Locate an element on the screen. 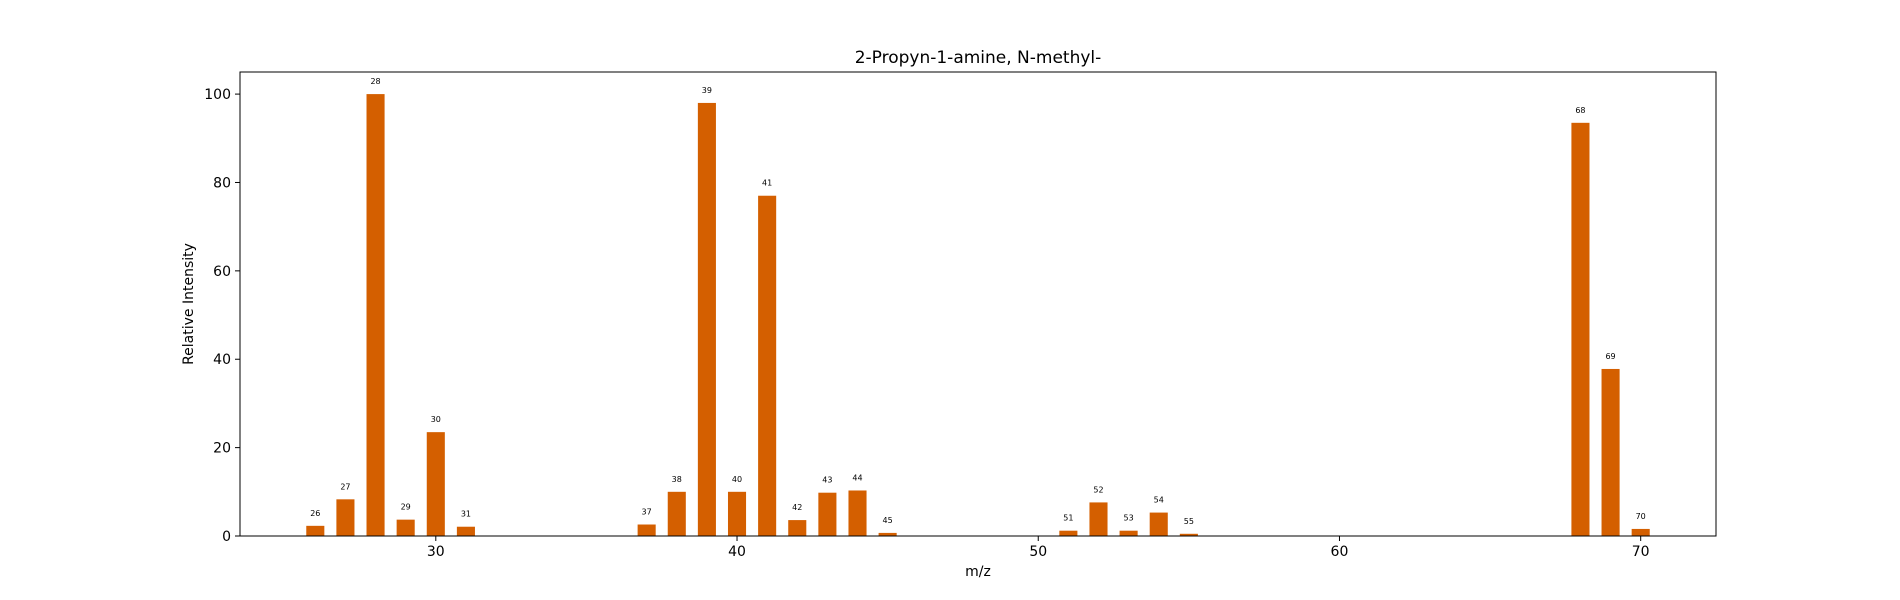 This screenshot has width=1900, height=600. bar-label-mz-27: 27 is located at coordinates (345, 486).